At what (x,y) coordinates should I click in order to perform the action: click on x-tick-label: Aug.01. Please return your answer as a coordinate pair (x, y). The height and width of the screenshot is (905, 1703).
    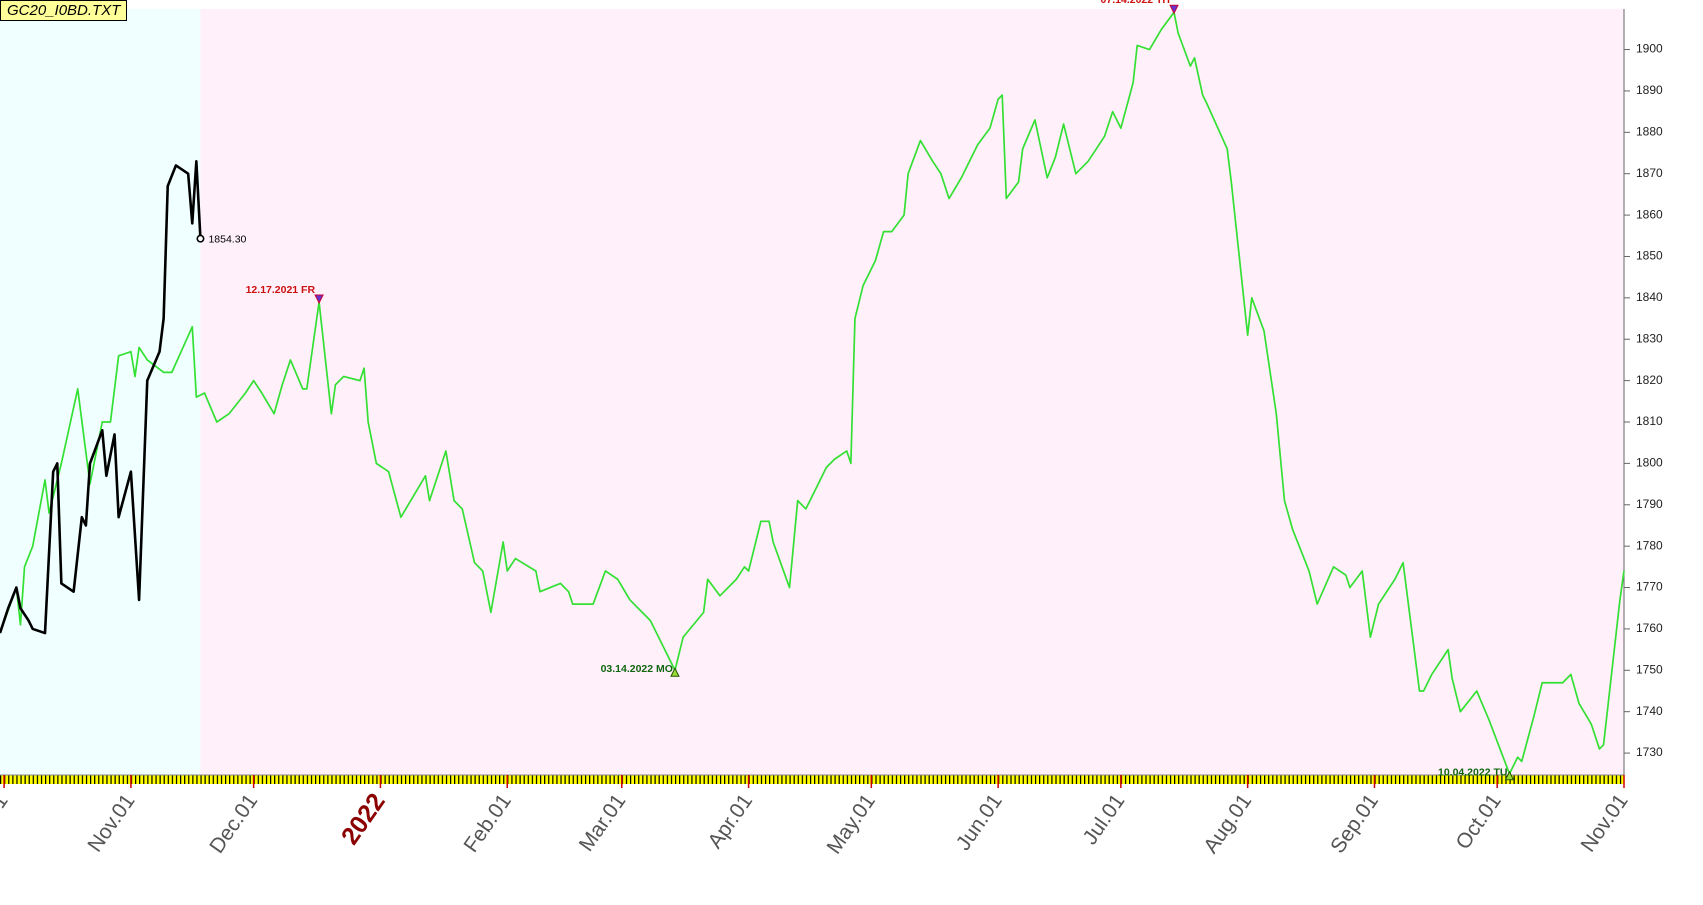
    Looking at the image, I should click on (1227, 824).